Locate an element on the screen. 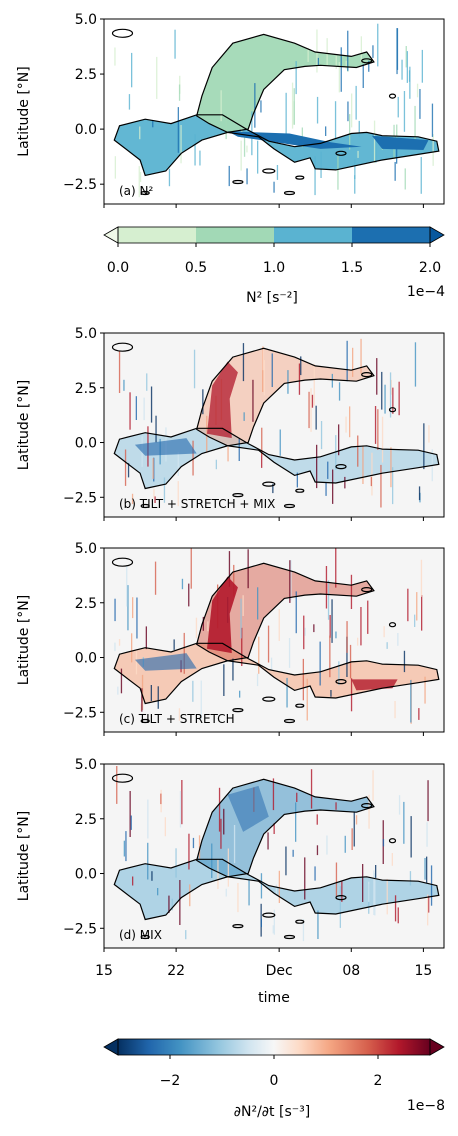 The height and width of the screenshot is (1136, 458). panel-d-ytick-label: 0.0 is located at coordinates (86, 875).